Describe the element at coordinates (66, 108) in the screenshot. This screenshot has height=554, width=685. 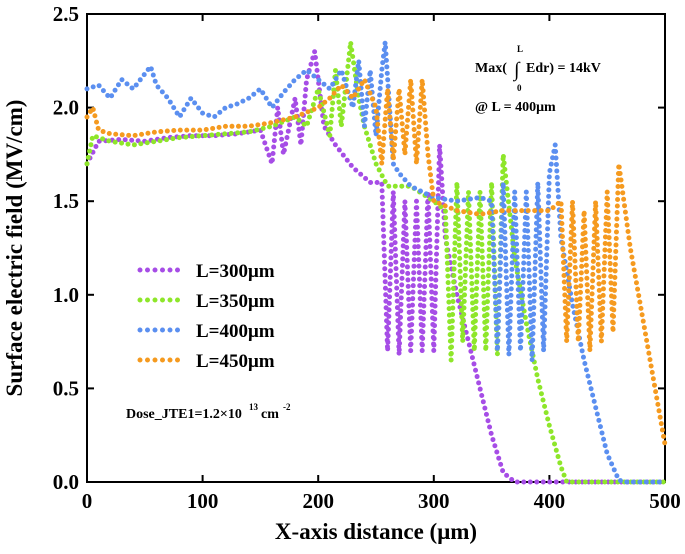
I see `y-tick-label: 2.0` at that location.